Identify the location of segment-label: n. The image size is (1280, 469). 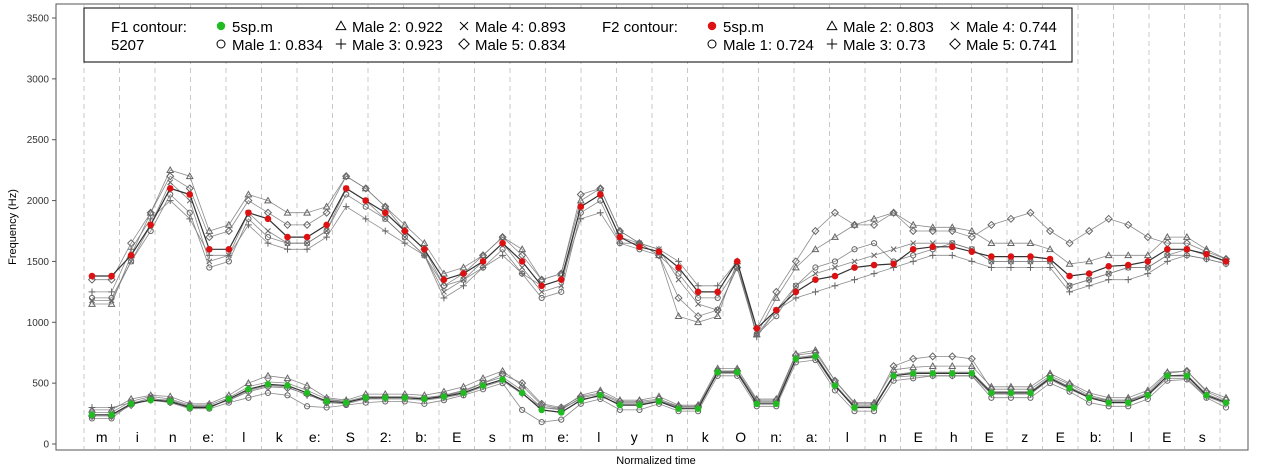
(670, 437).